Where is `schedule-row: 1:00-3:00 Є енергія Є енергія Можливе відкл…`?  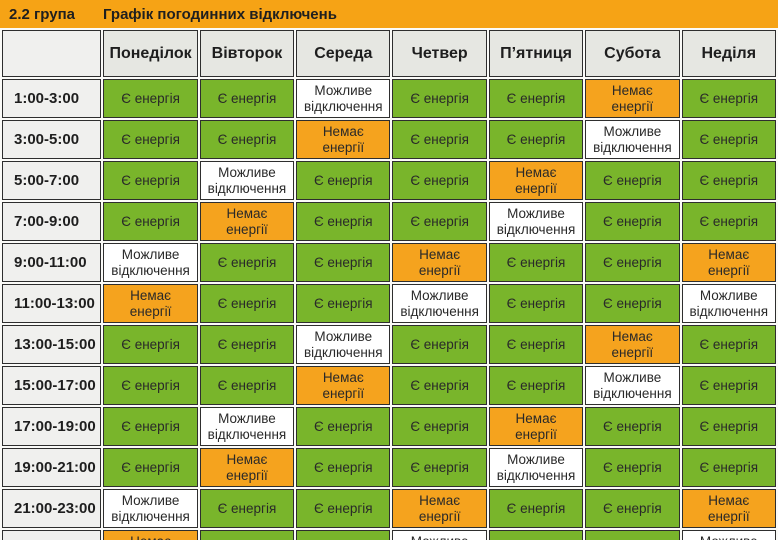
schedule-row: 1:00-3:00 Є енергія Є енергія Можливе відкл… is located at coordinates (389, 98).